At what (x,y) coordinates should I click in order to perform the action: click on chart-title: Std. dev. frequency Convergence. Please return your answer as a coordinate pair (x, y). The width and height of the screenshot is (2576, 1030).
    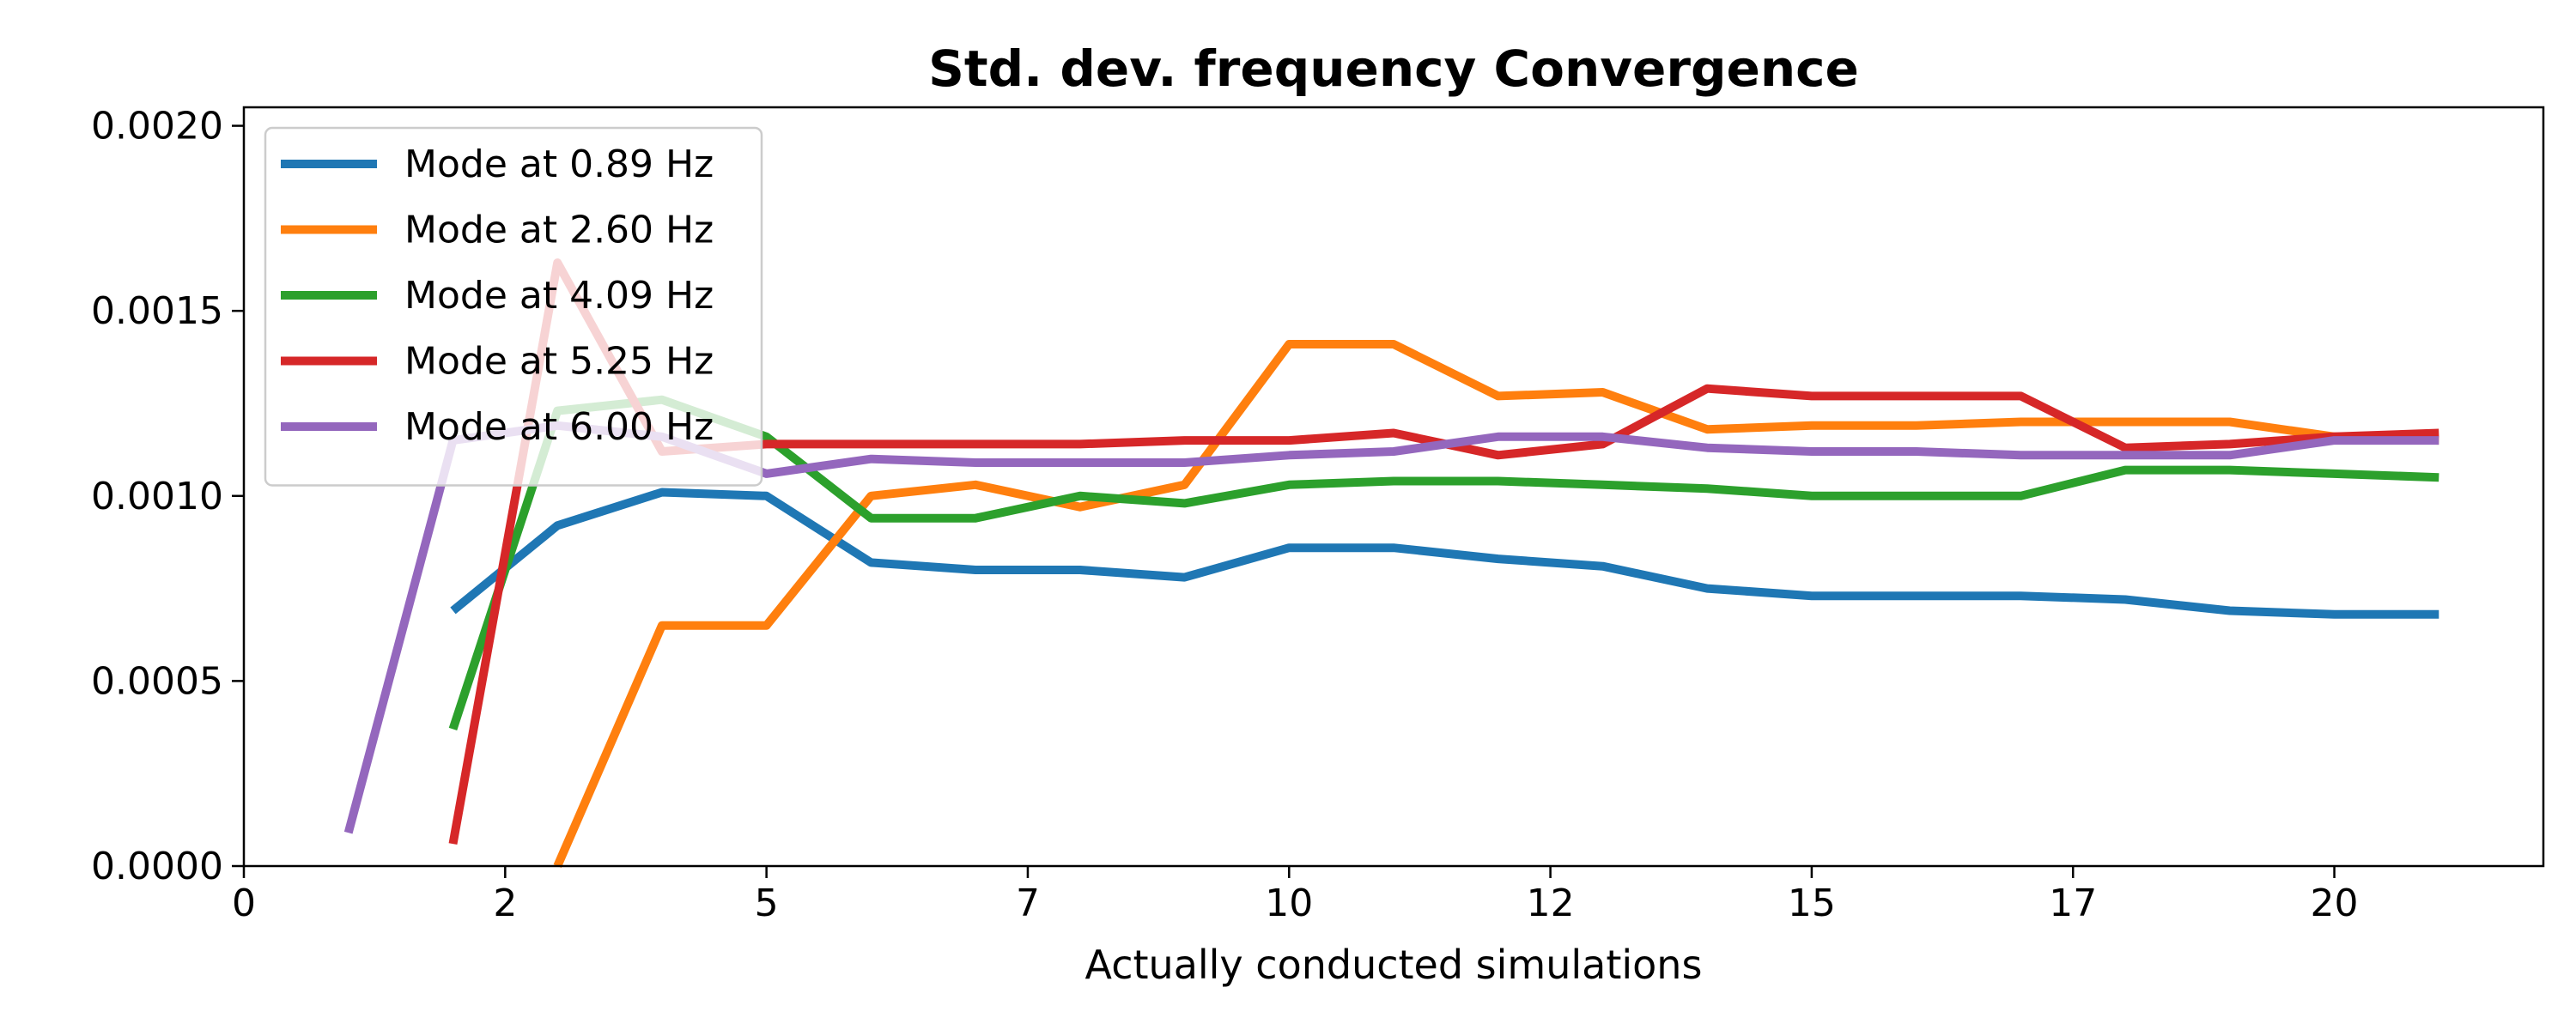
    Looking at the image, I should click on (1393, 68).